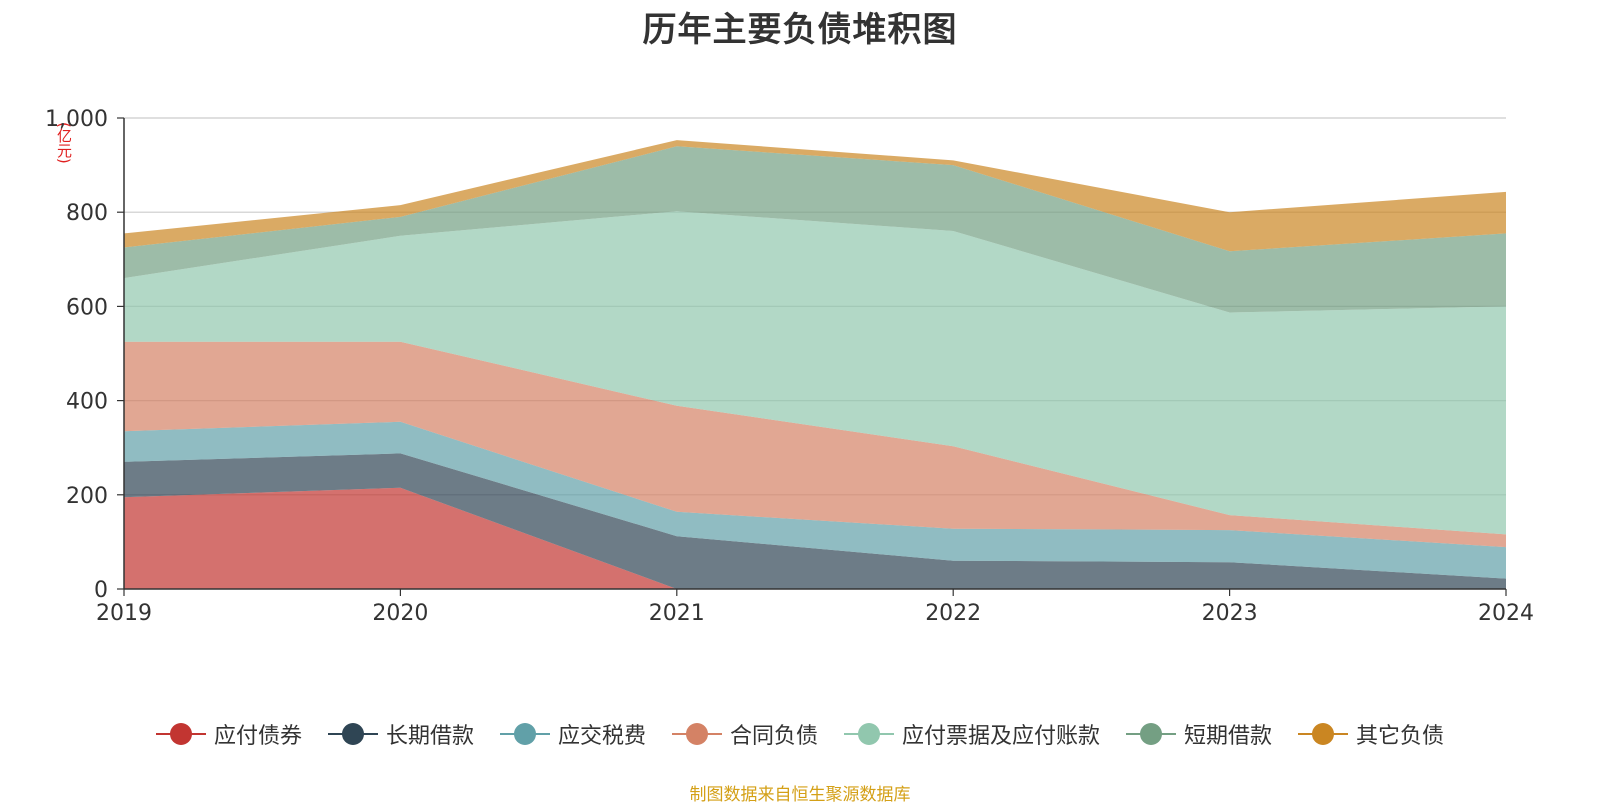 The image size is (1600, 805). Describe the element at coordinates (87, 213) in the screenshot. I see `y-tick-label: 800` at that location.